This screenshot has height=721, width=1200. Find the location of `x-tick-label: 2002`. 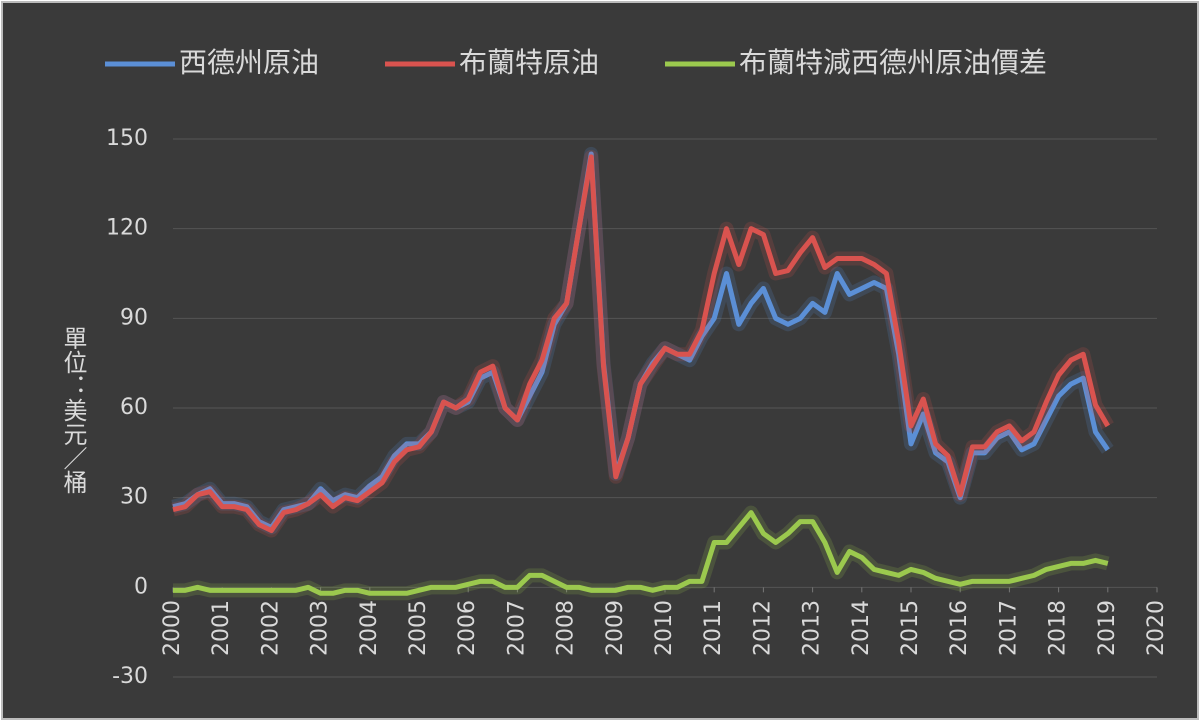

x-tick-label: 2002 is located at coordinates (270, 628).